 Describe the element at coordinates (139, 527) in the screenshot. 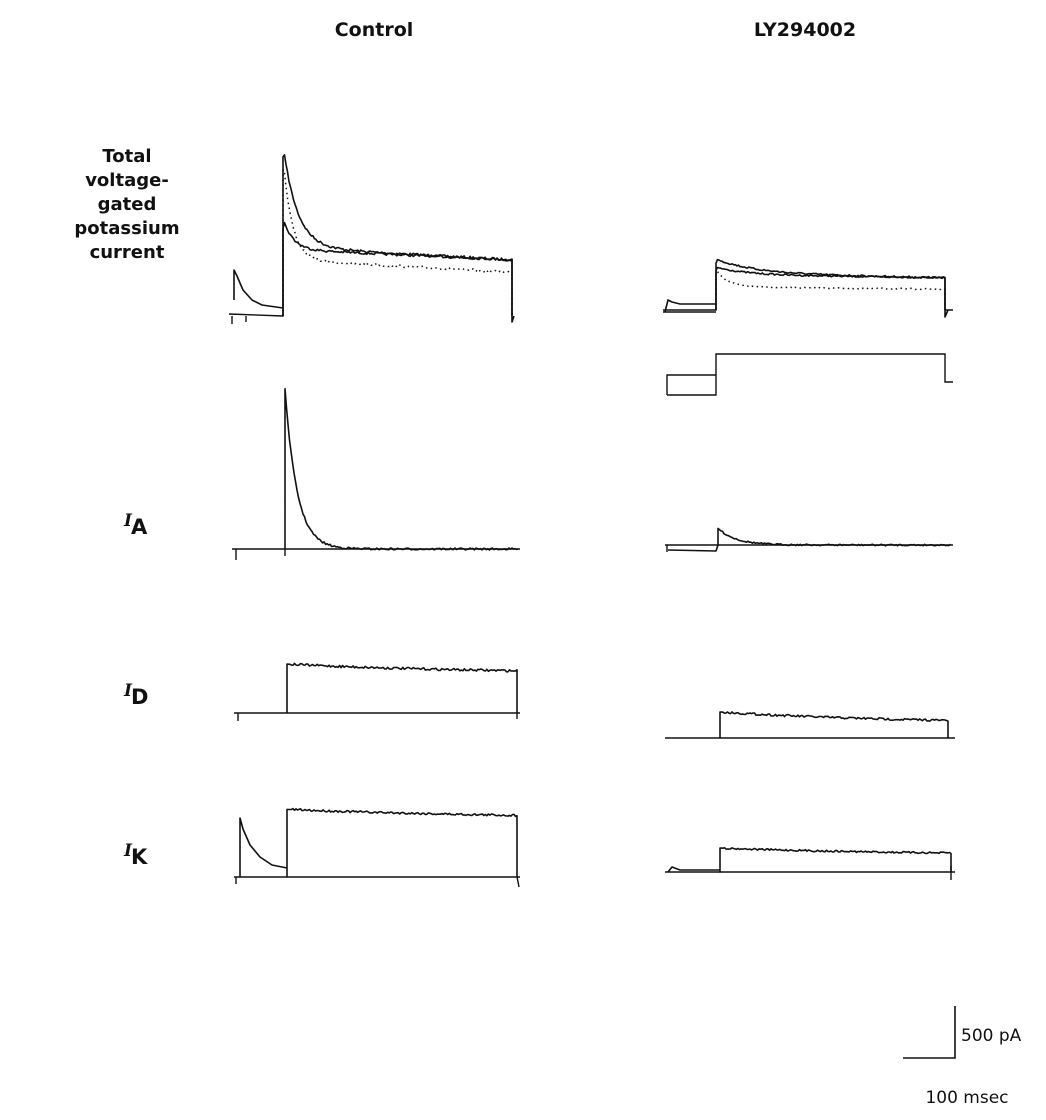

I see `svg-text: A` at that location.